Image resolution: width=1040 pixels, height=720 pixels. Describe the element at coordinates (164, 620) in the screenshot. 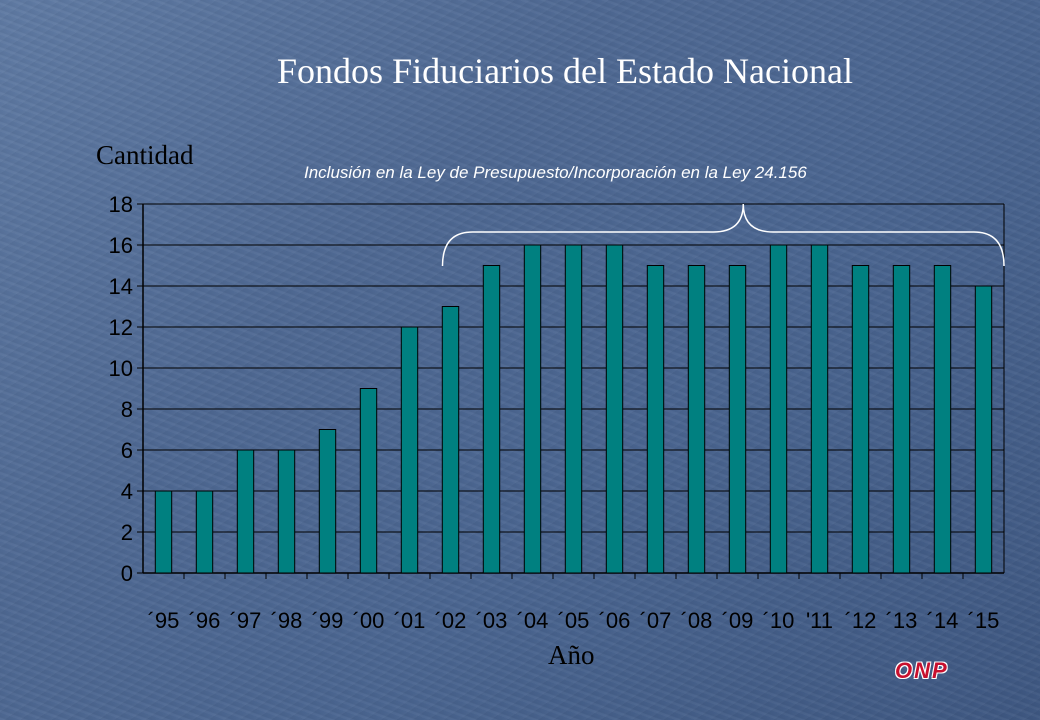

I see `x-tick-label: ´95` at that location.